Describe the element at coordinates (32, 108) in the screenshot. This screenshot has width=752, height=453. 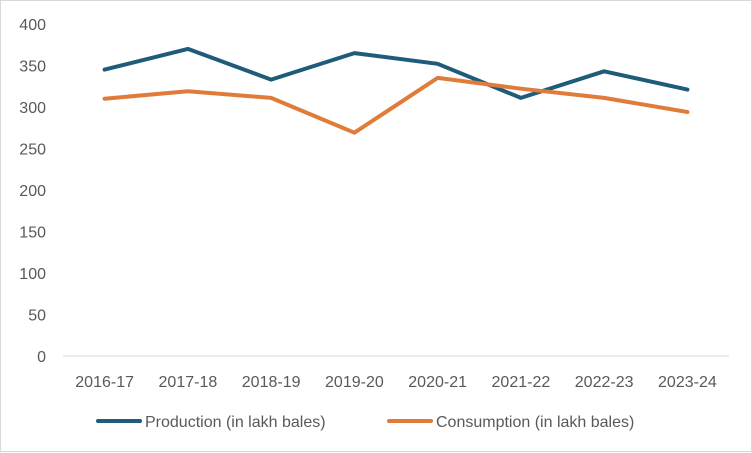
I see `y-tick-label: 300` at that location.